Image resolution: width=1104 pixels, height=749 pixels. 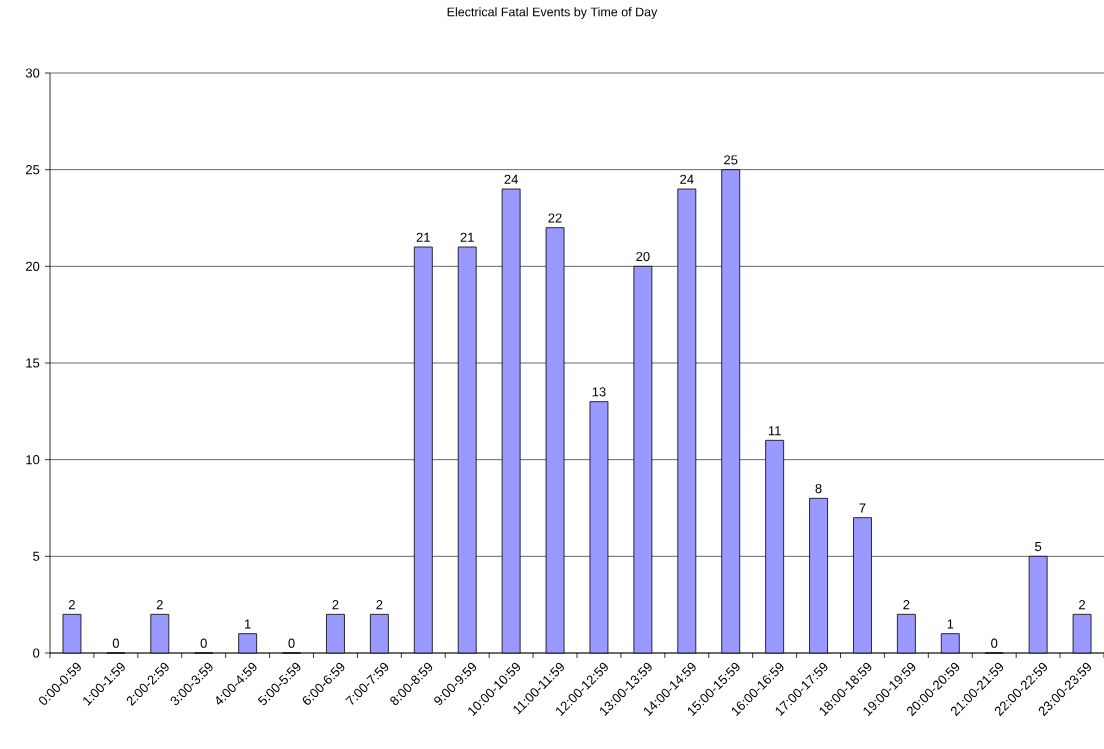 I want to click on y-tick-label: 30, so click(x=32, y=73).